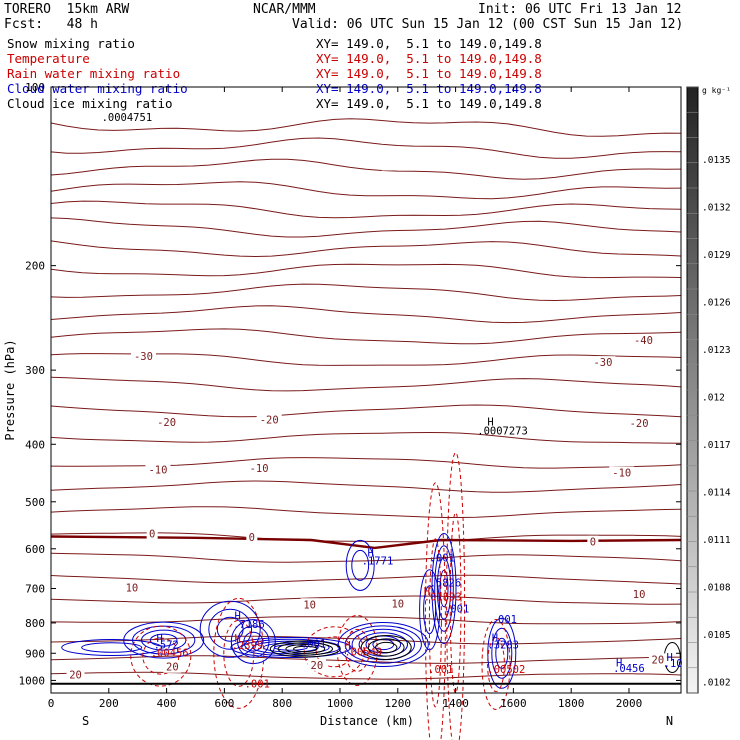 Image resolution: width=740 pixels, height=740 pixels. What do you see at coordinates (85, 721) in the screenshot?
I see `south-end-label: S` at bounding box center [85, 721].